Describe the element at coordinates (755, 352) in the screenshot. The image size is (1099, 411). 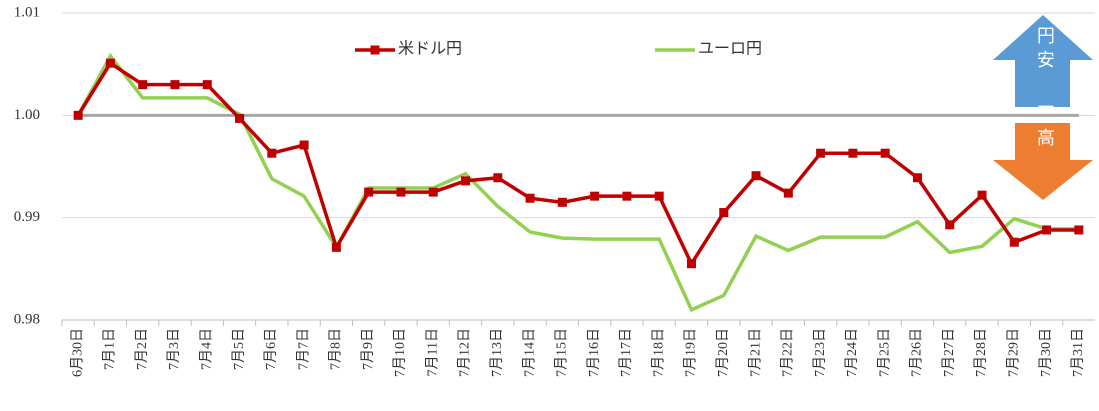
I see `x-tick-label: 7月21日` at that location.